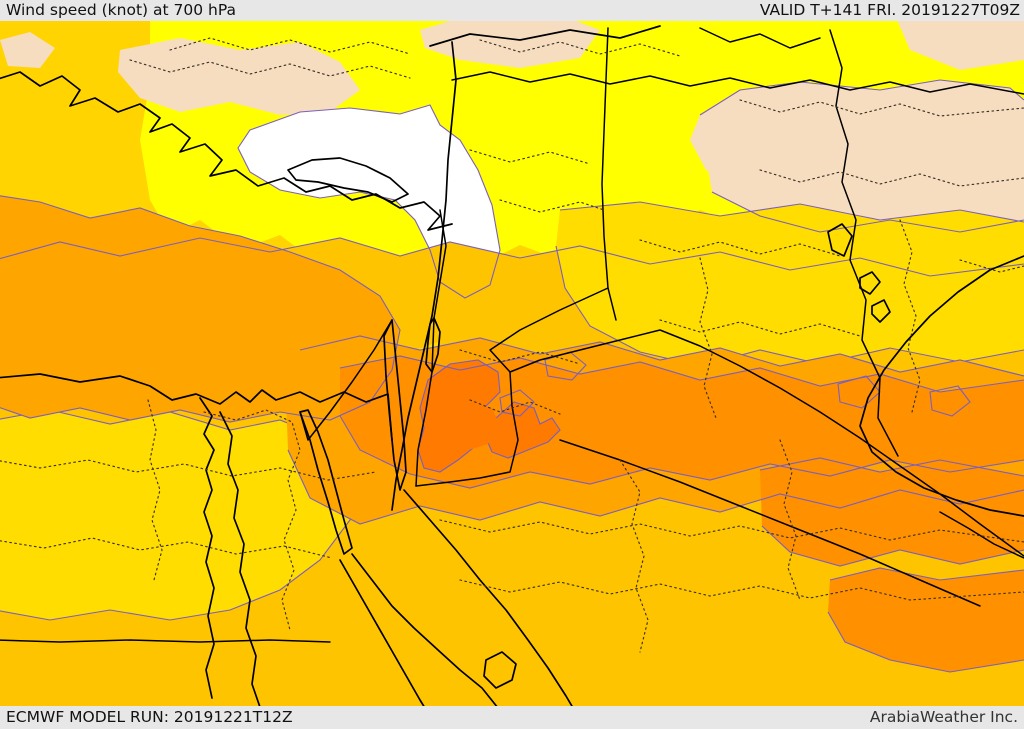 This screenshot has width=1024, height=729. What do you see at coordinates (864, 243) in the screenshot?
I see `border-iran-iraq` at bounding box center [864, 243].